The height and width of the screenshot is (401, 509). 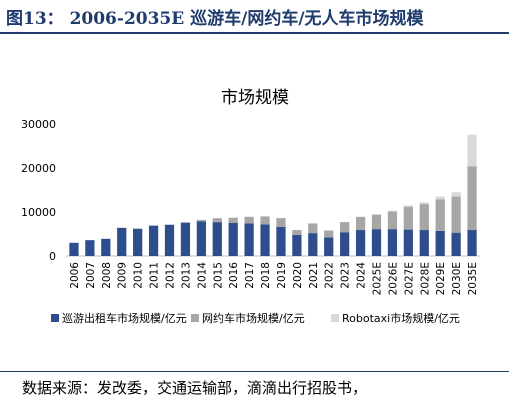 I want to click on figure-title: 图13： 2006-2035E 巡游车/网约车/无人车市场规模, so click(x=215, y=19).